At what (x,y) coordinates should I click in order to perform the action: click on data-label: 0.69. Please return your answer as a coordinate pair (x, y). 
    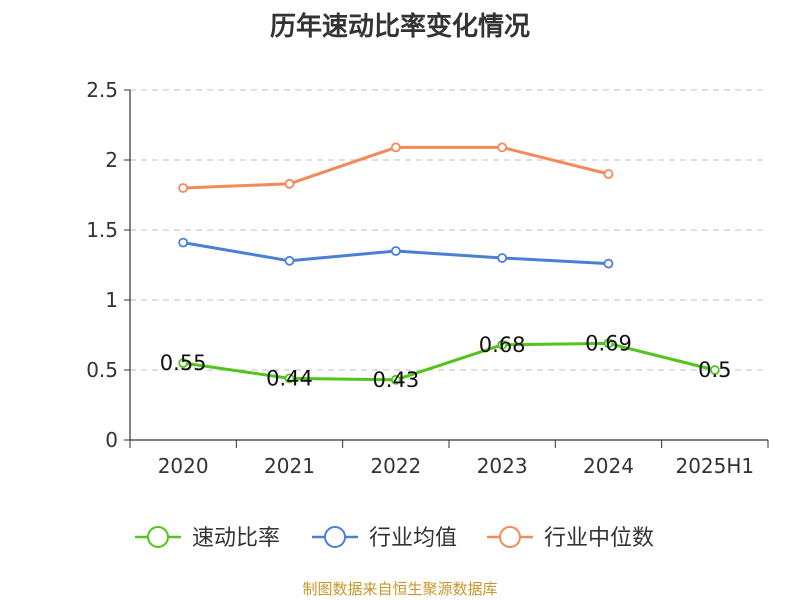
    Looking at the image, I should click on (608, 343).